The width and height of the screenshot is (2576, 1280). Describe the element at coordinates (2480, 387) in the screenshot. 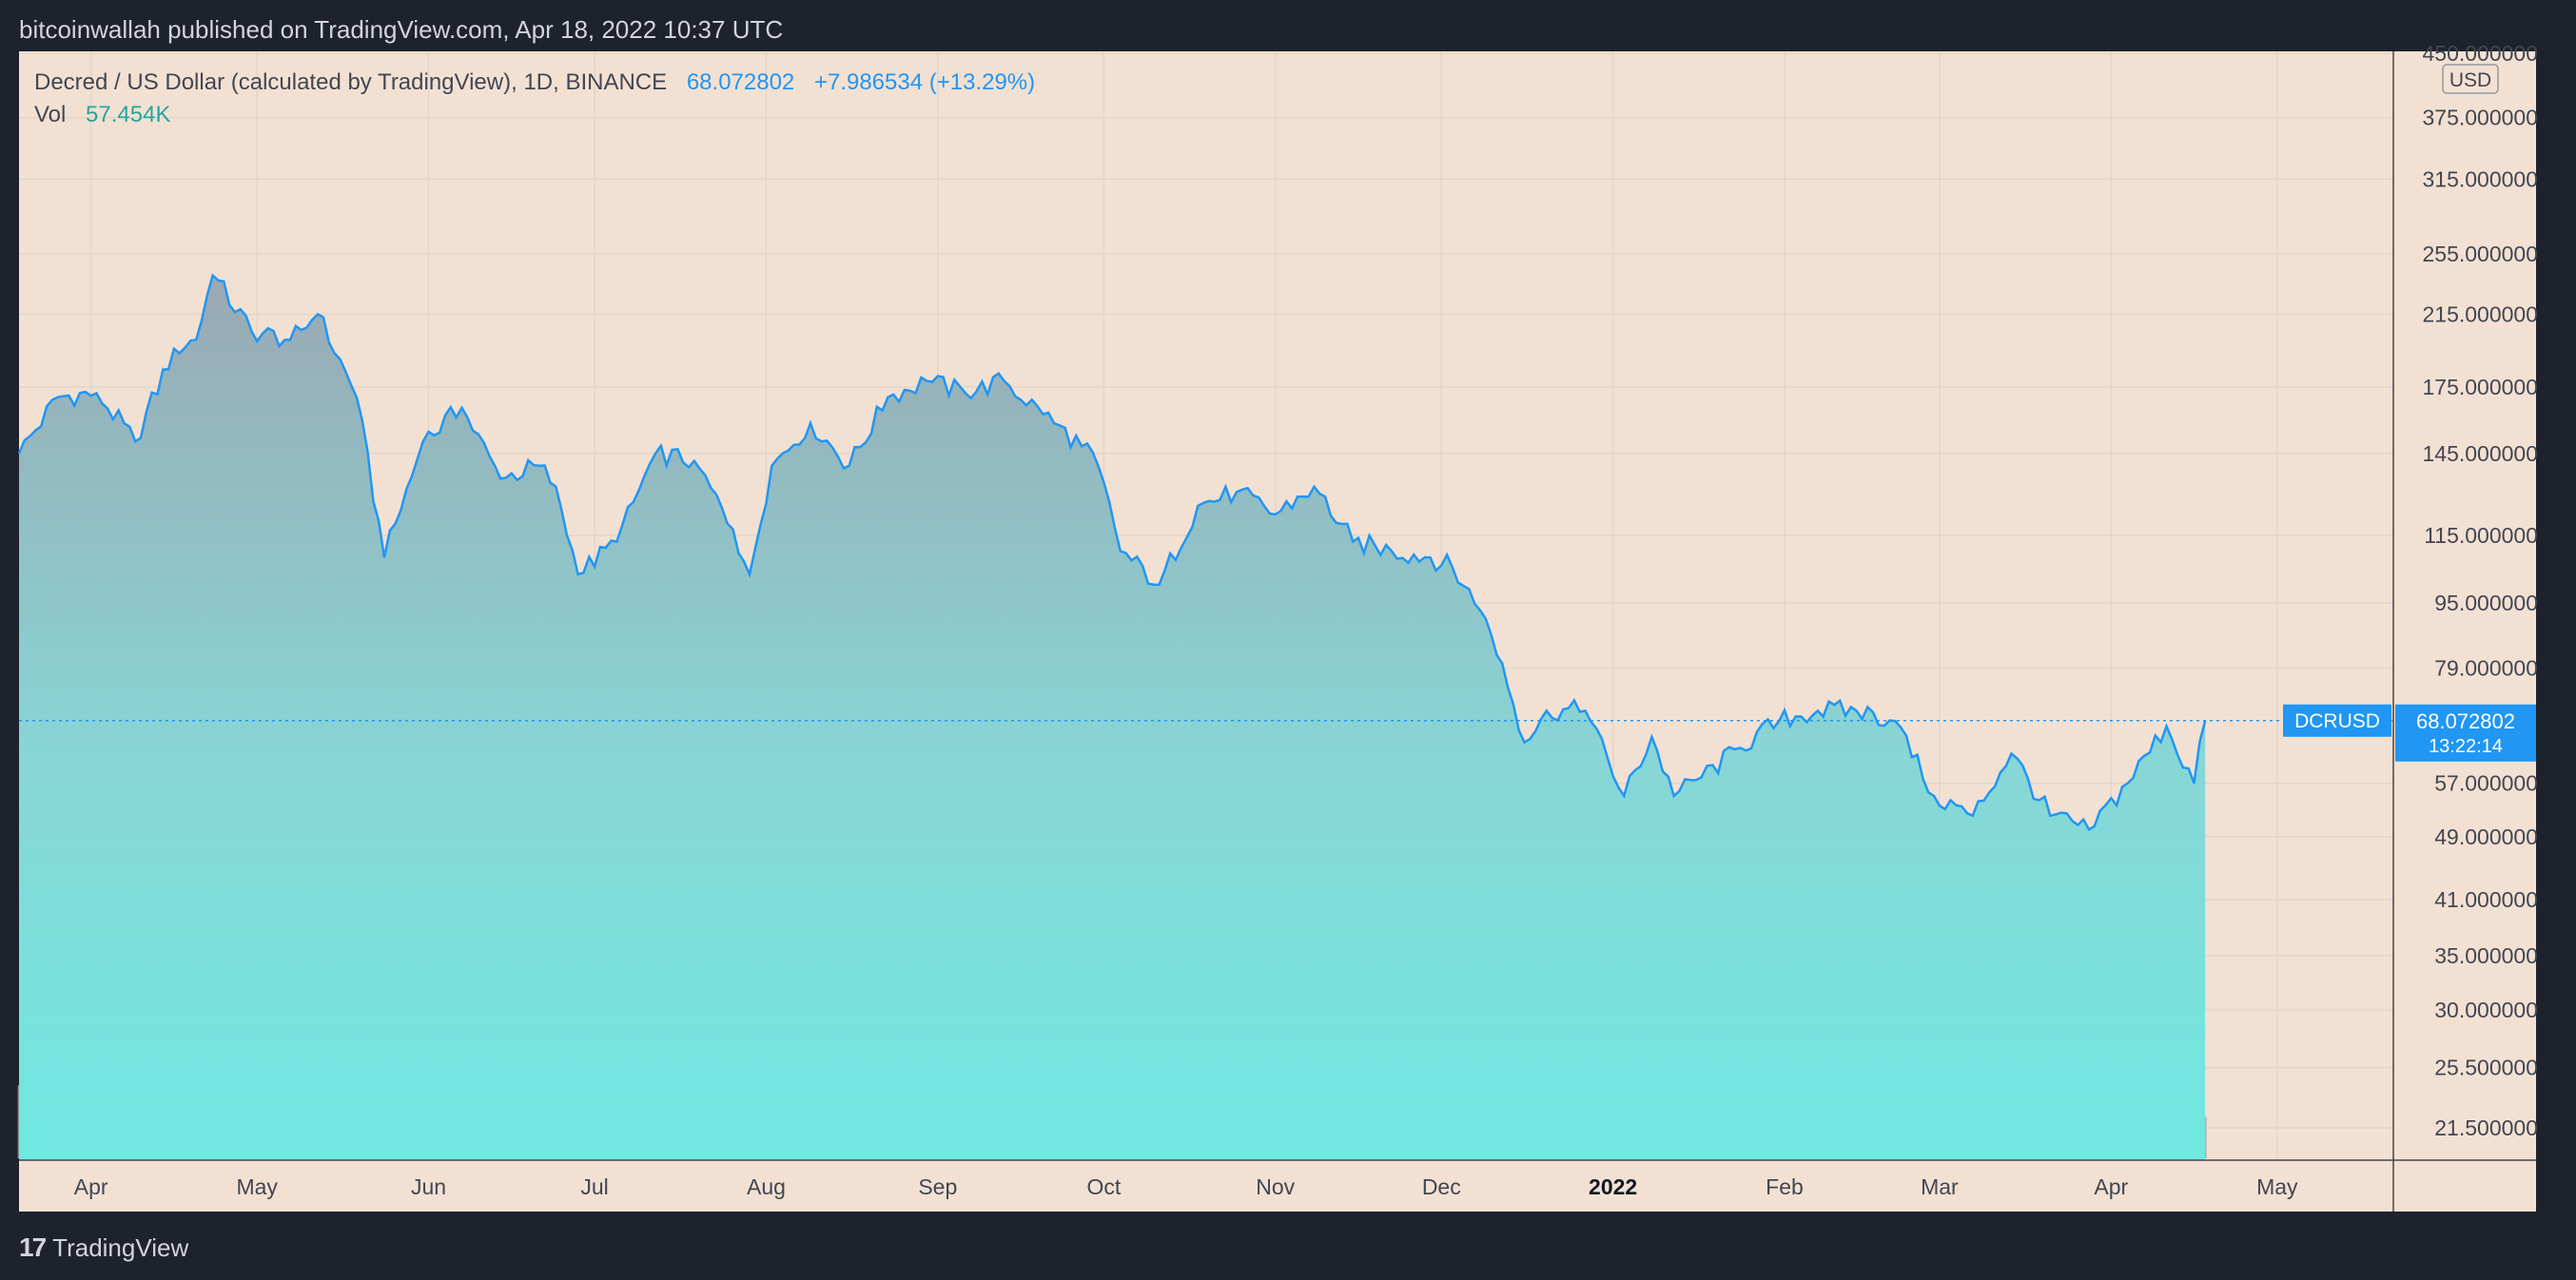

I see `price-tick-label: 175.000000` at that location.